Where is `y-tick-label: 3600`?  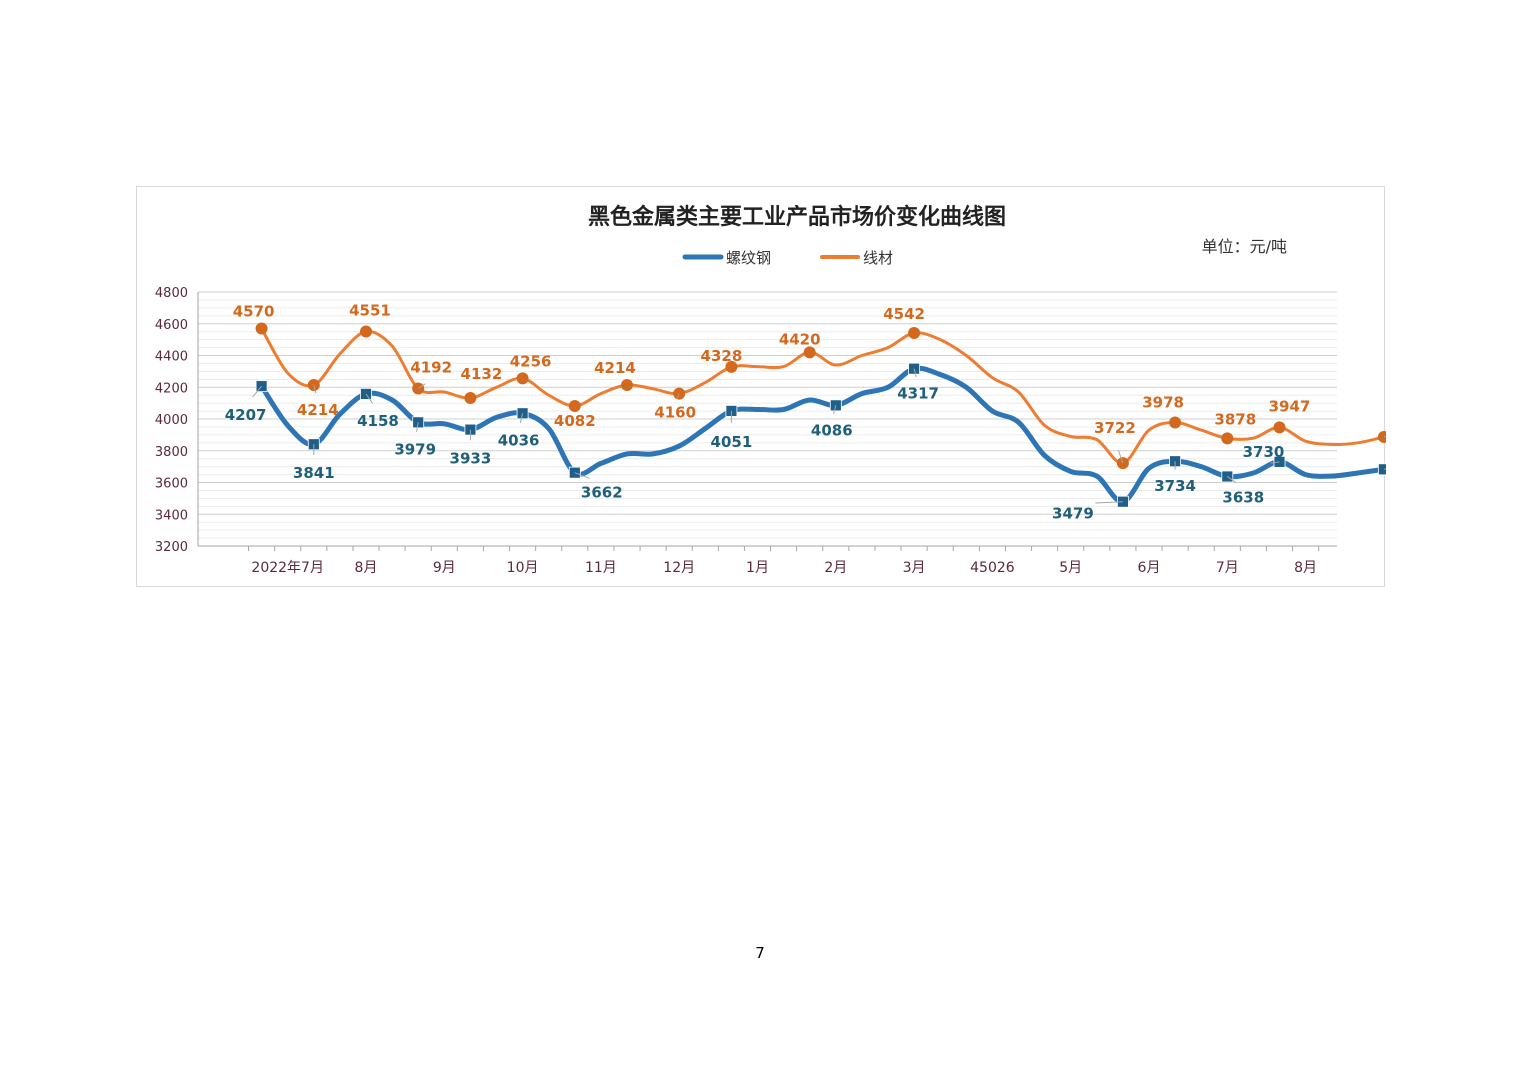 y-tick-label: 3600 is located at coordinates (171, 484).